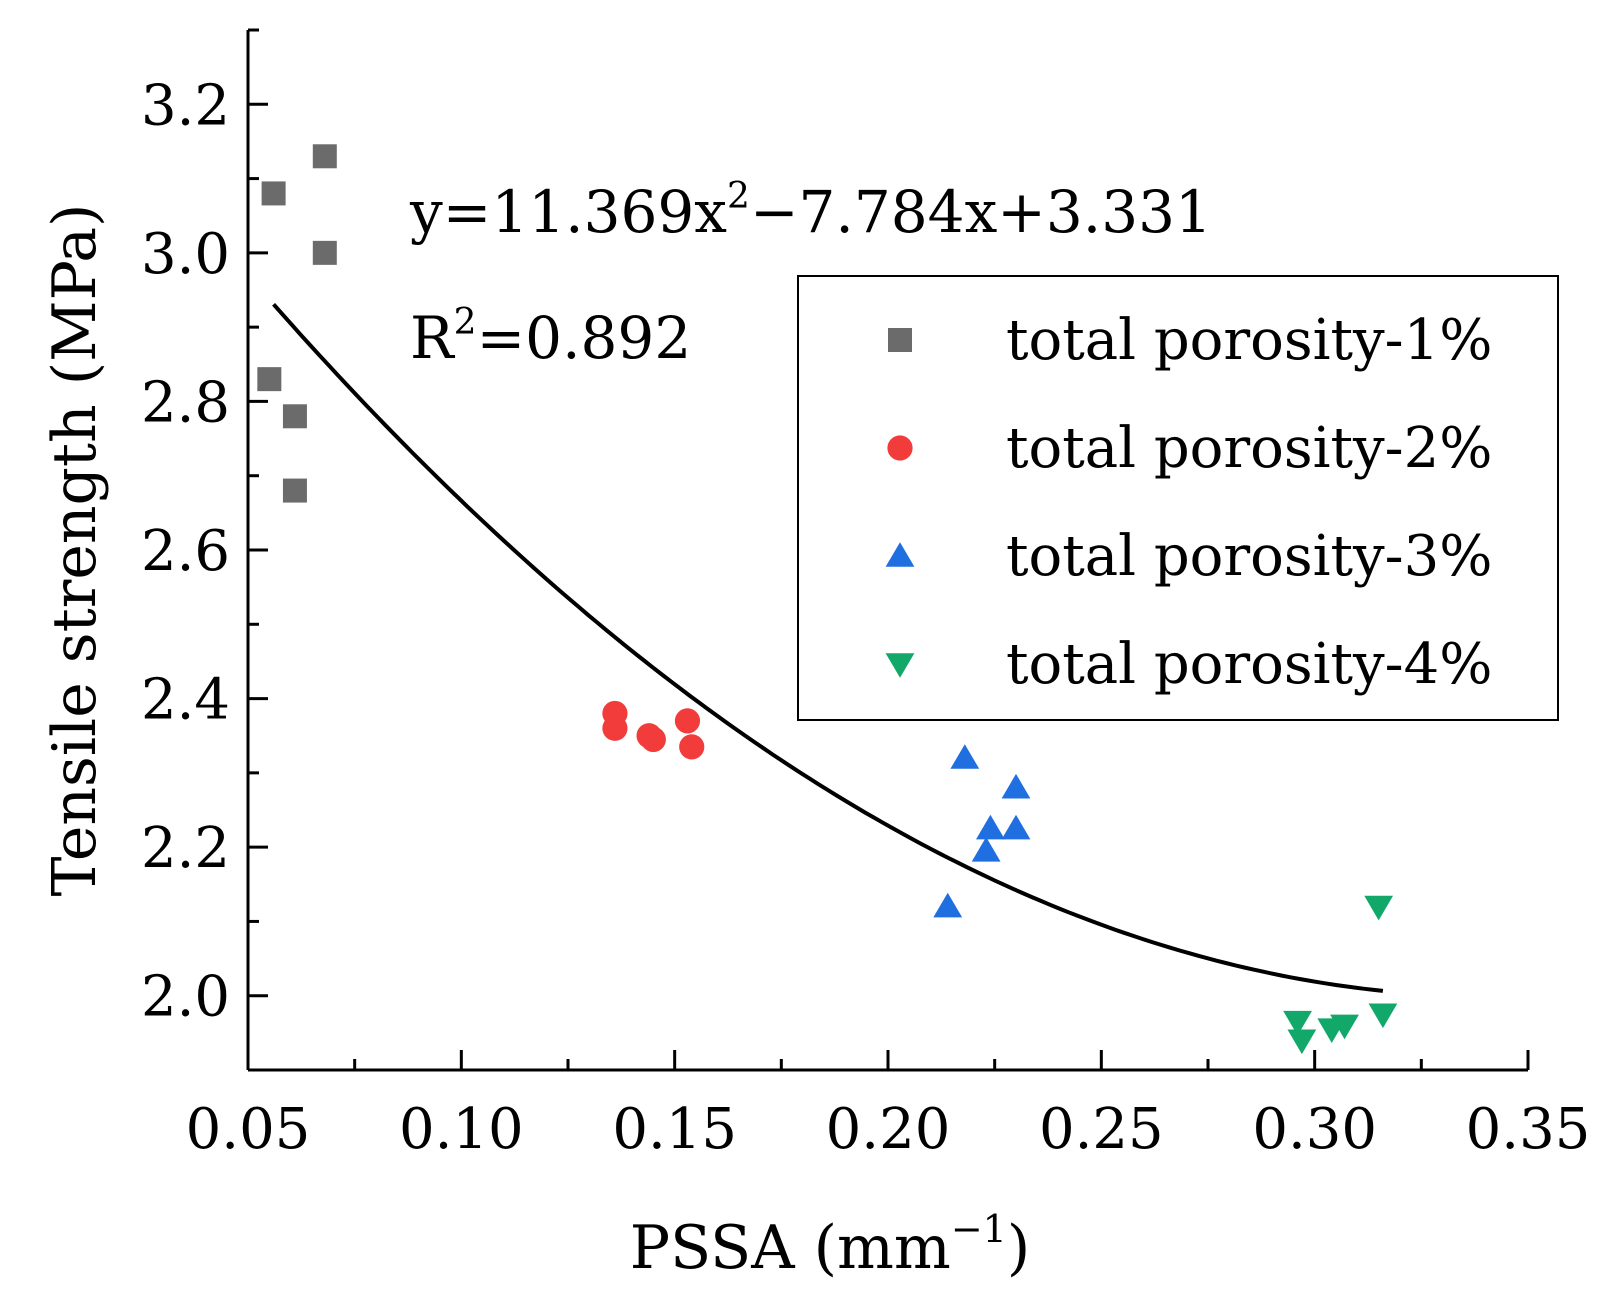 The width and height of the screenshot is (1615, 1293). I want to click on y-ticks: 2.0 2.2 2.4 2.6 2.8 3.0 3.2, so click(204, 550).